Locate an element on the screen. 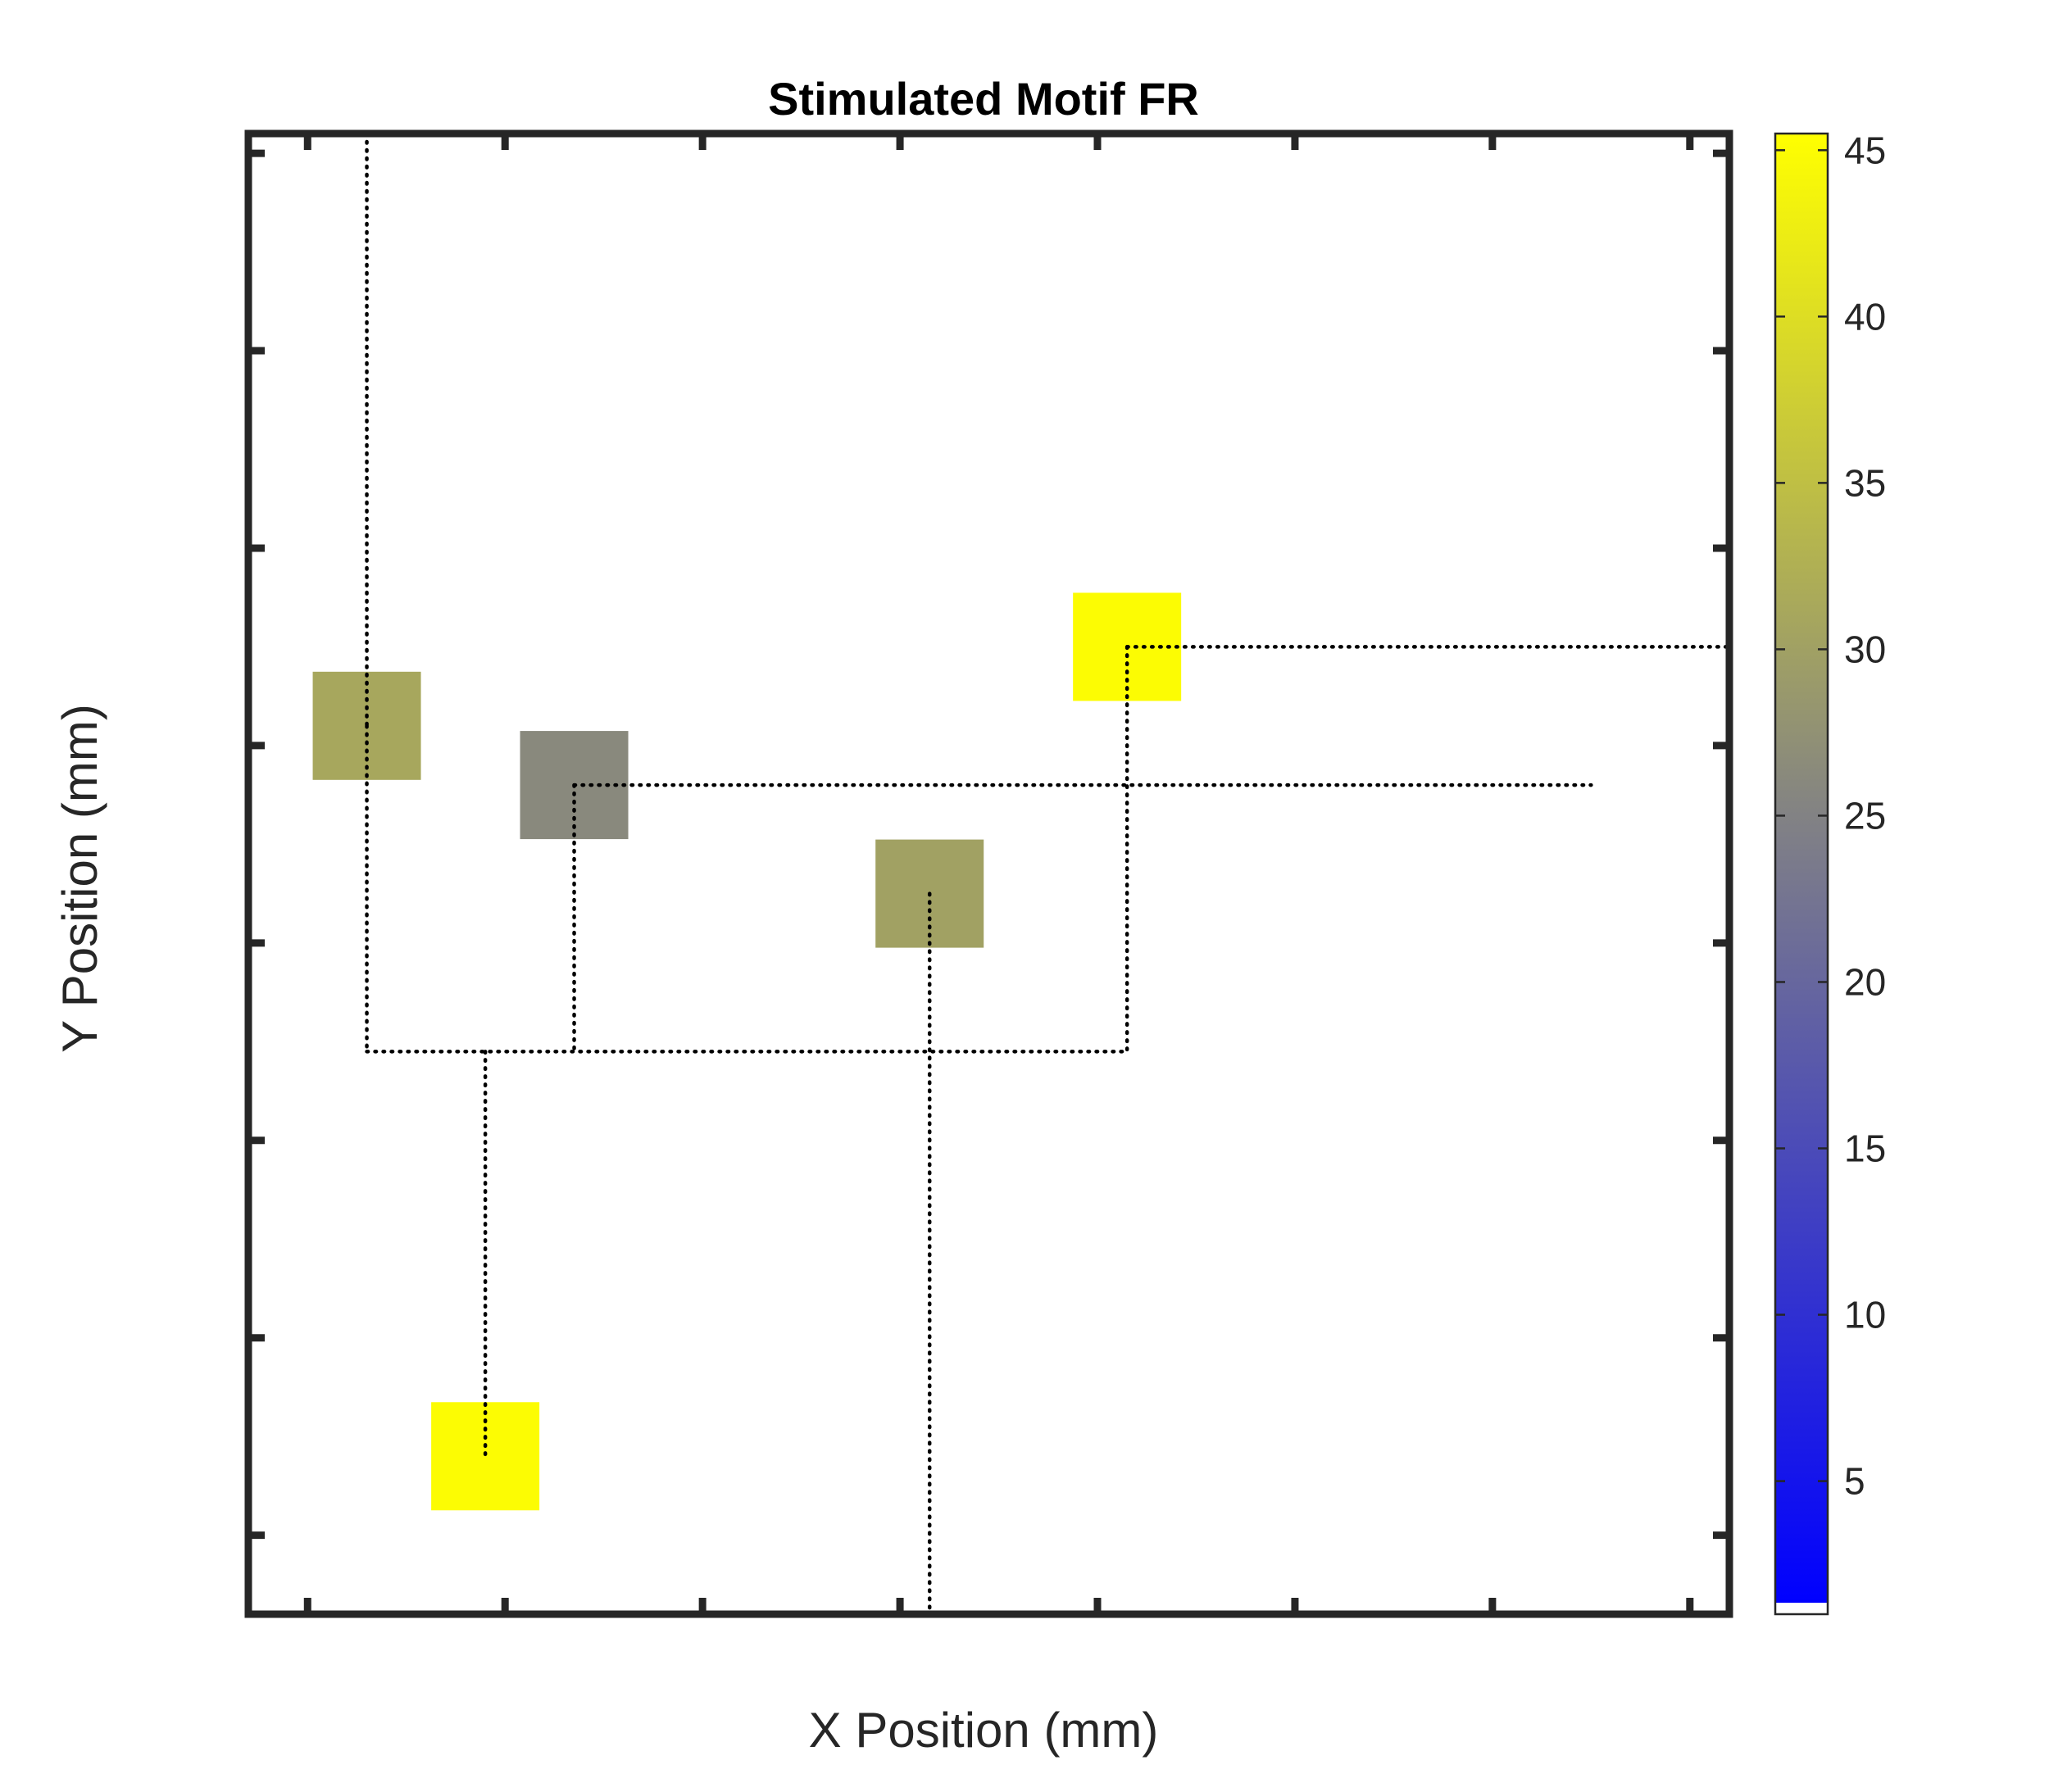 This screenshot has width=2049, height=1792. colorbar-frame is located at coordinates (1801, 874).